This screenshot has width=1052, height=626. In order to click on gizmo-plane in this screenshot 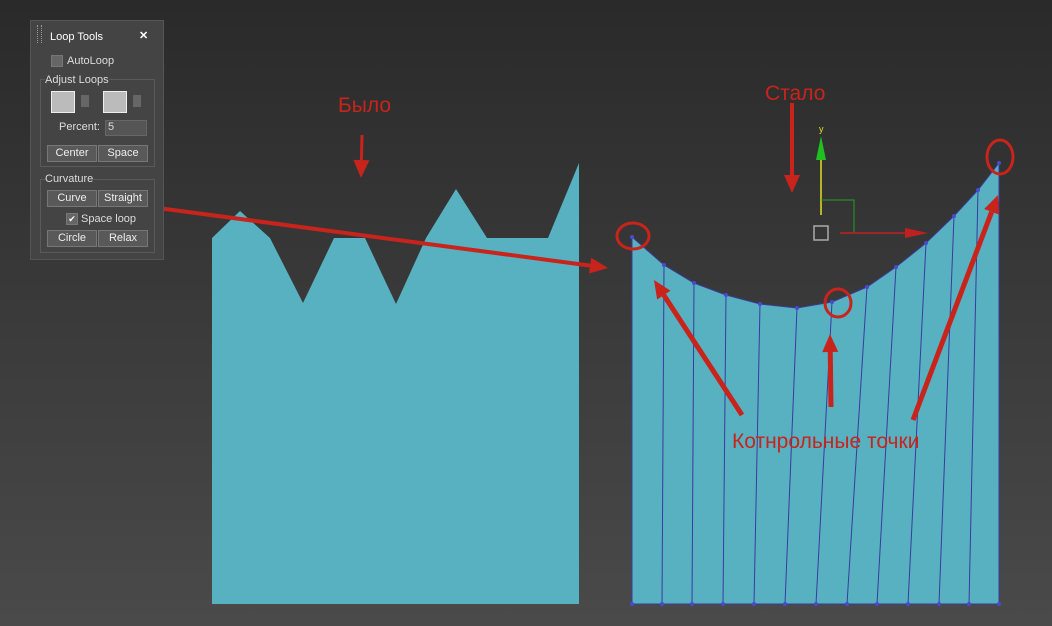, I will do `click(838, 216)`.